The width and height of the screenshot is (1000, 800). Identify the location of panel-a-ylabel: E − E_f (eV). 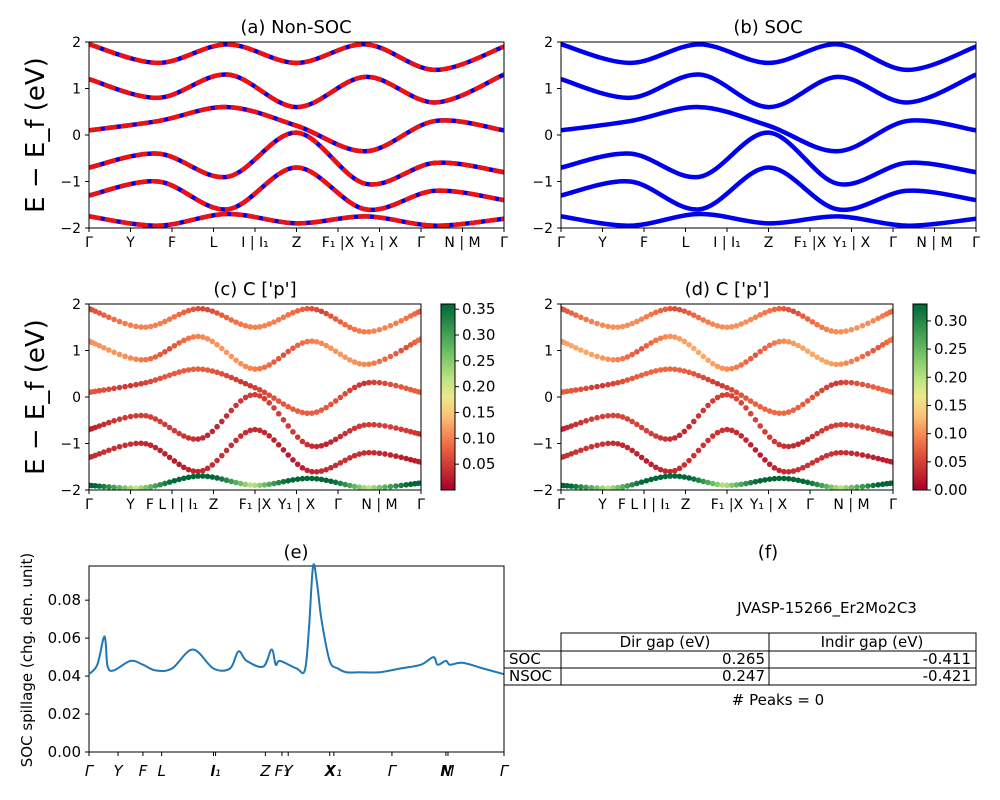
(36, 135).